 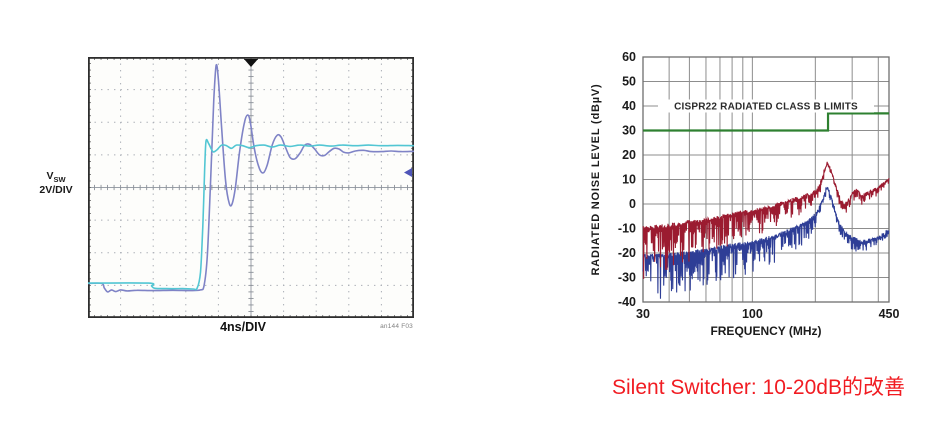 I want to click on emi-trace-blue-noisy, so click(x=766, y=242).